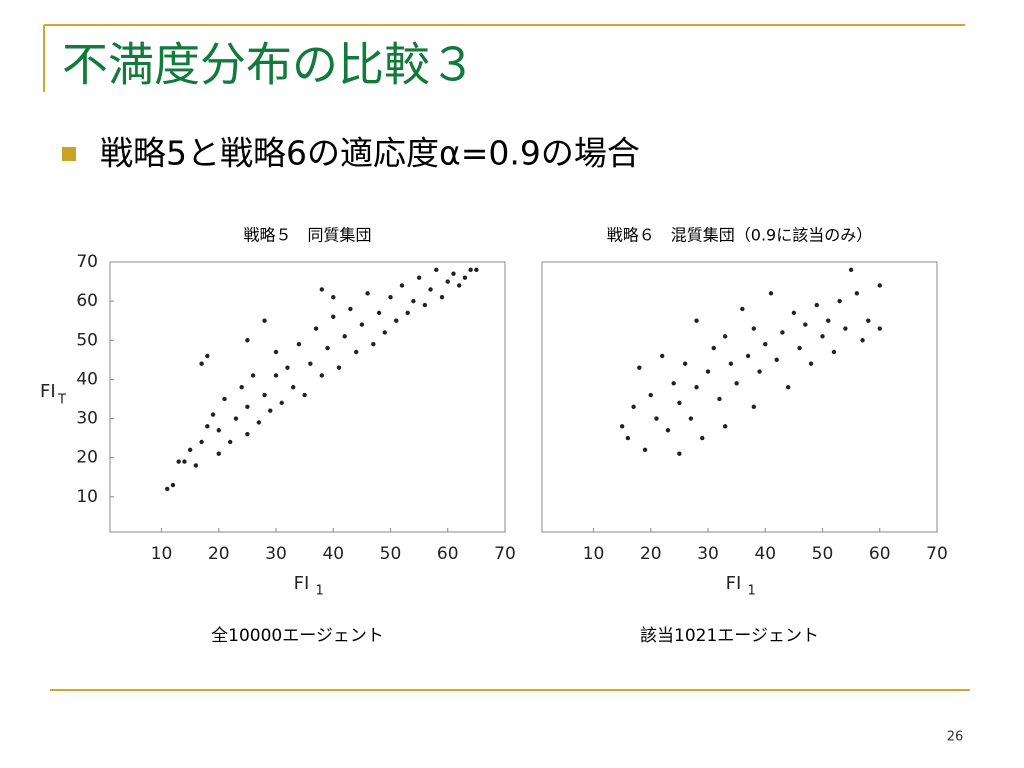 This screenshot has height=768, width=1024. I want to click on y-tick-label: 10, so click(87, 497).